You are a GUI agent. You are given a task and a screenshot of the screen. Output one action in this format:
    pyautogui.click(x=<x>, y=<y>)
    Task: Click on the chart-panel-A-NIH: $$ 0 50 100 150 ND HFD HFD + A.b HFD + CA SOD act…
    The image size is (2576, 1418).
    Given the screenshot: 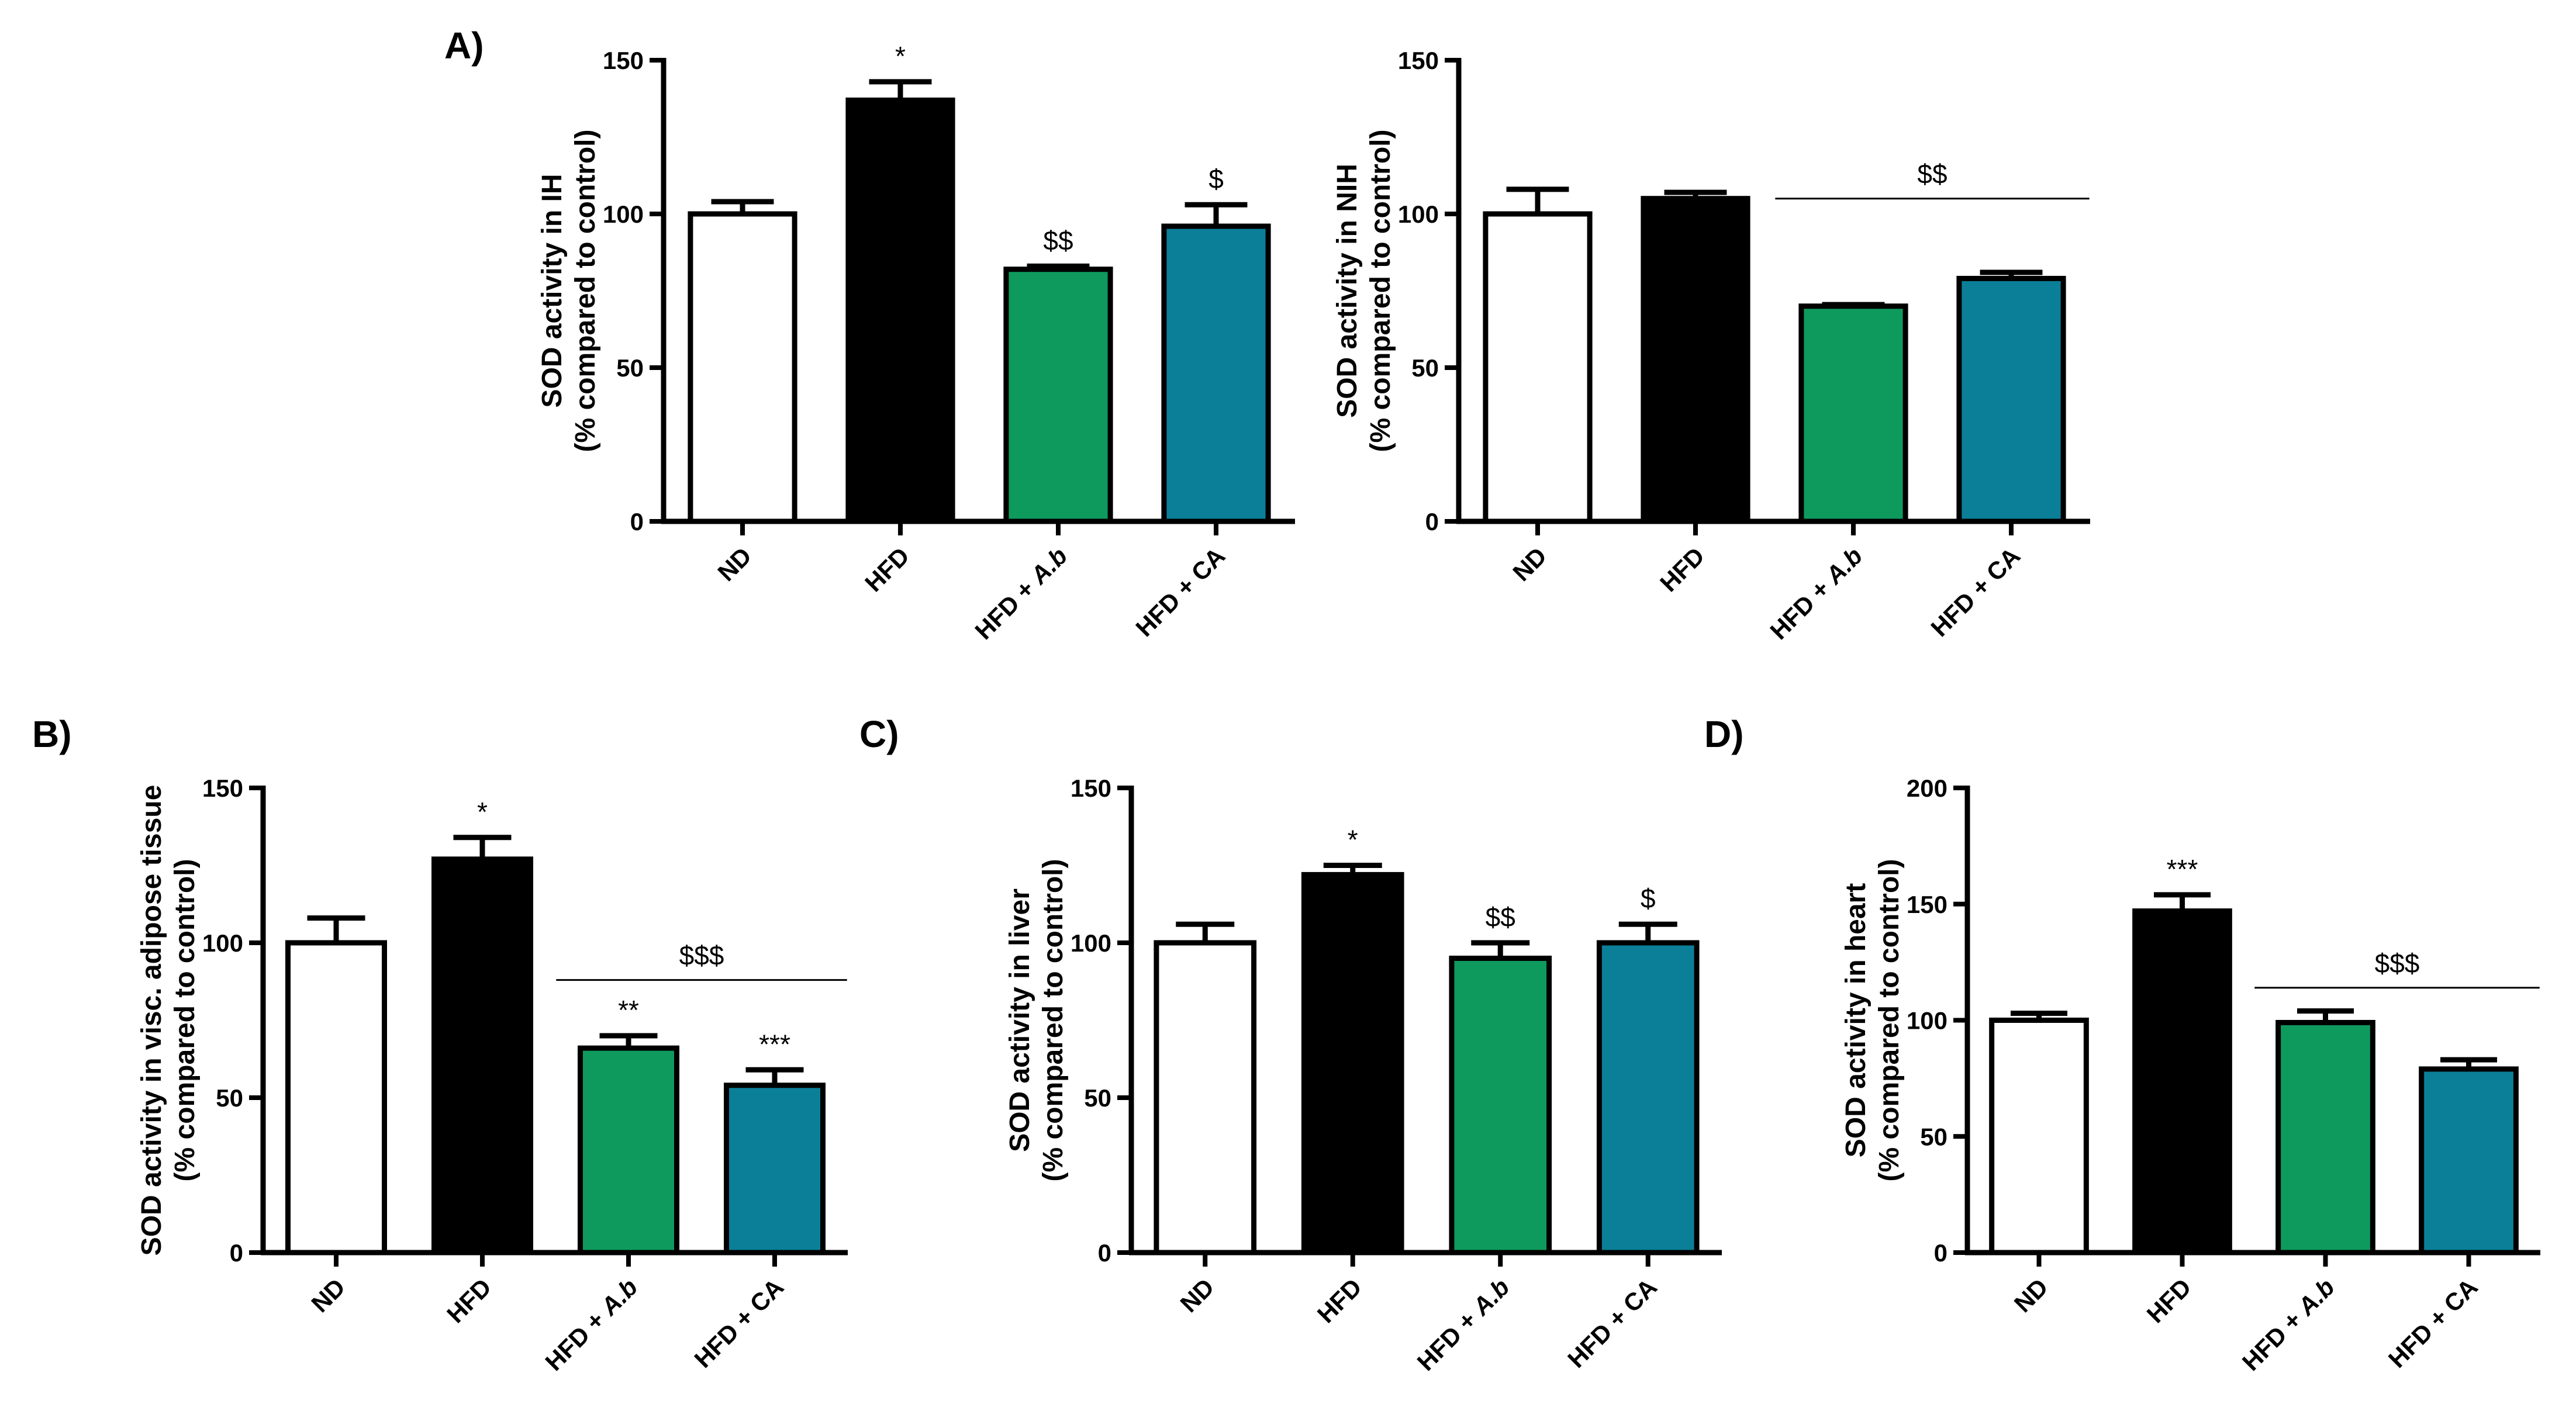 What is the action you would take?
    pyautogui.click(x=1711, y=346)
    